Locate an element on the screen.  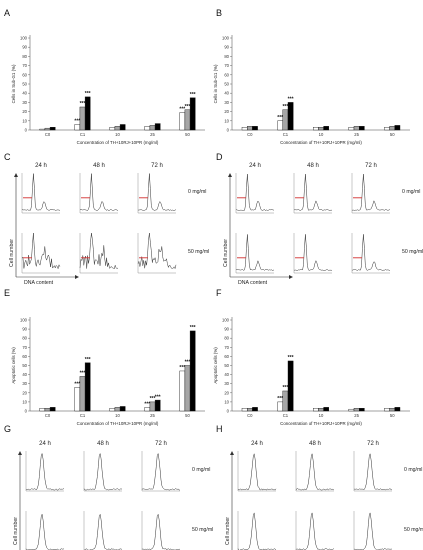
panel-letter-b: B is located at coordinates (219, 13).